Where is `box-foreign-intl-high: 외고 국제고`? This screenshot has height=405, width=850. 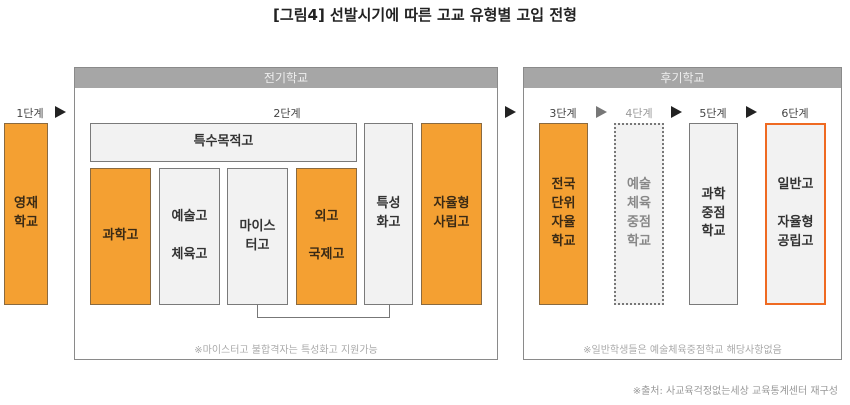 box-foreign-intl-high: 외고 국제고 is located at coordinates (326, 236).